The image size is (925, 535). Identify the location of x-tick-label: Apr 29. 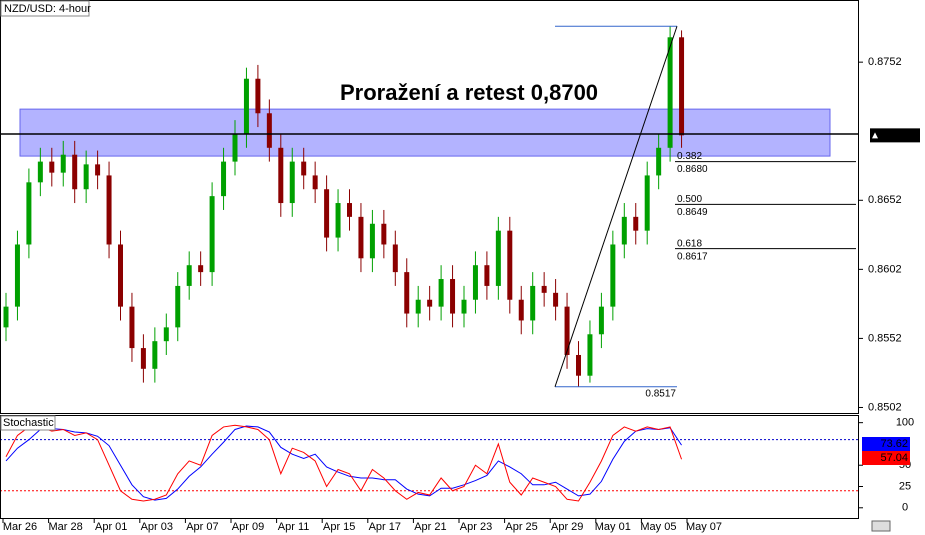
(567, 527).